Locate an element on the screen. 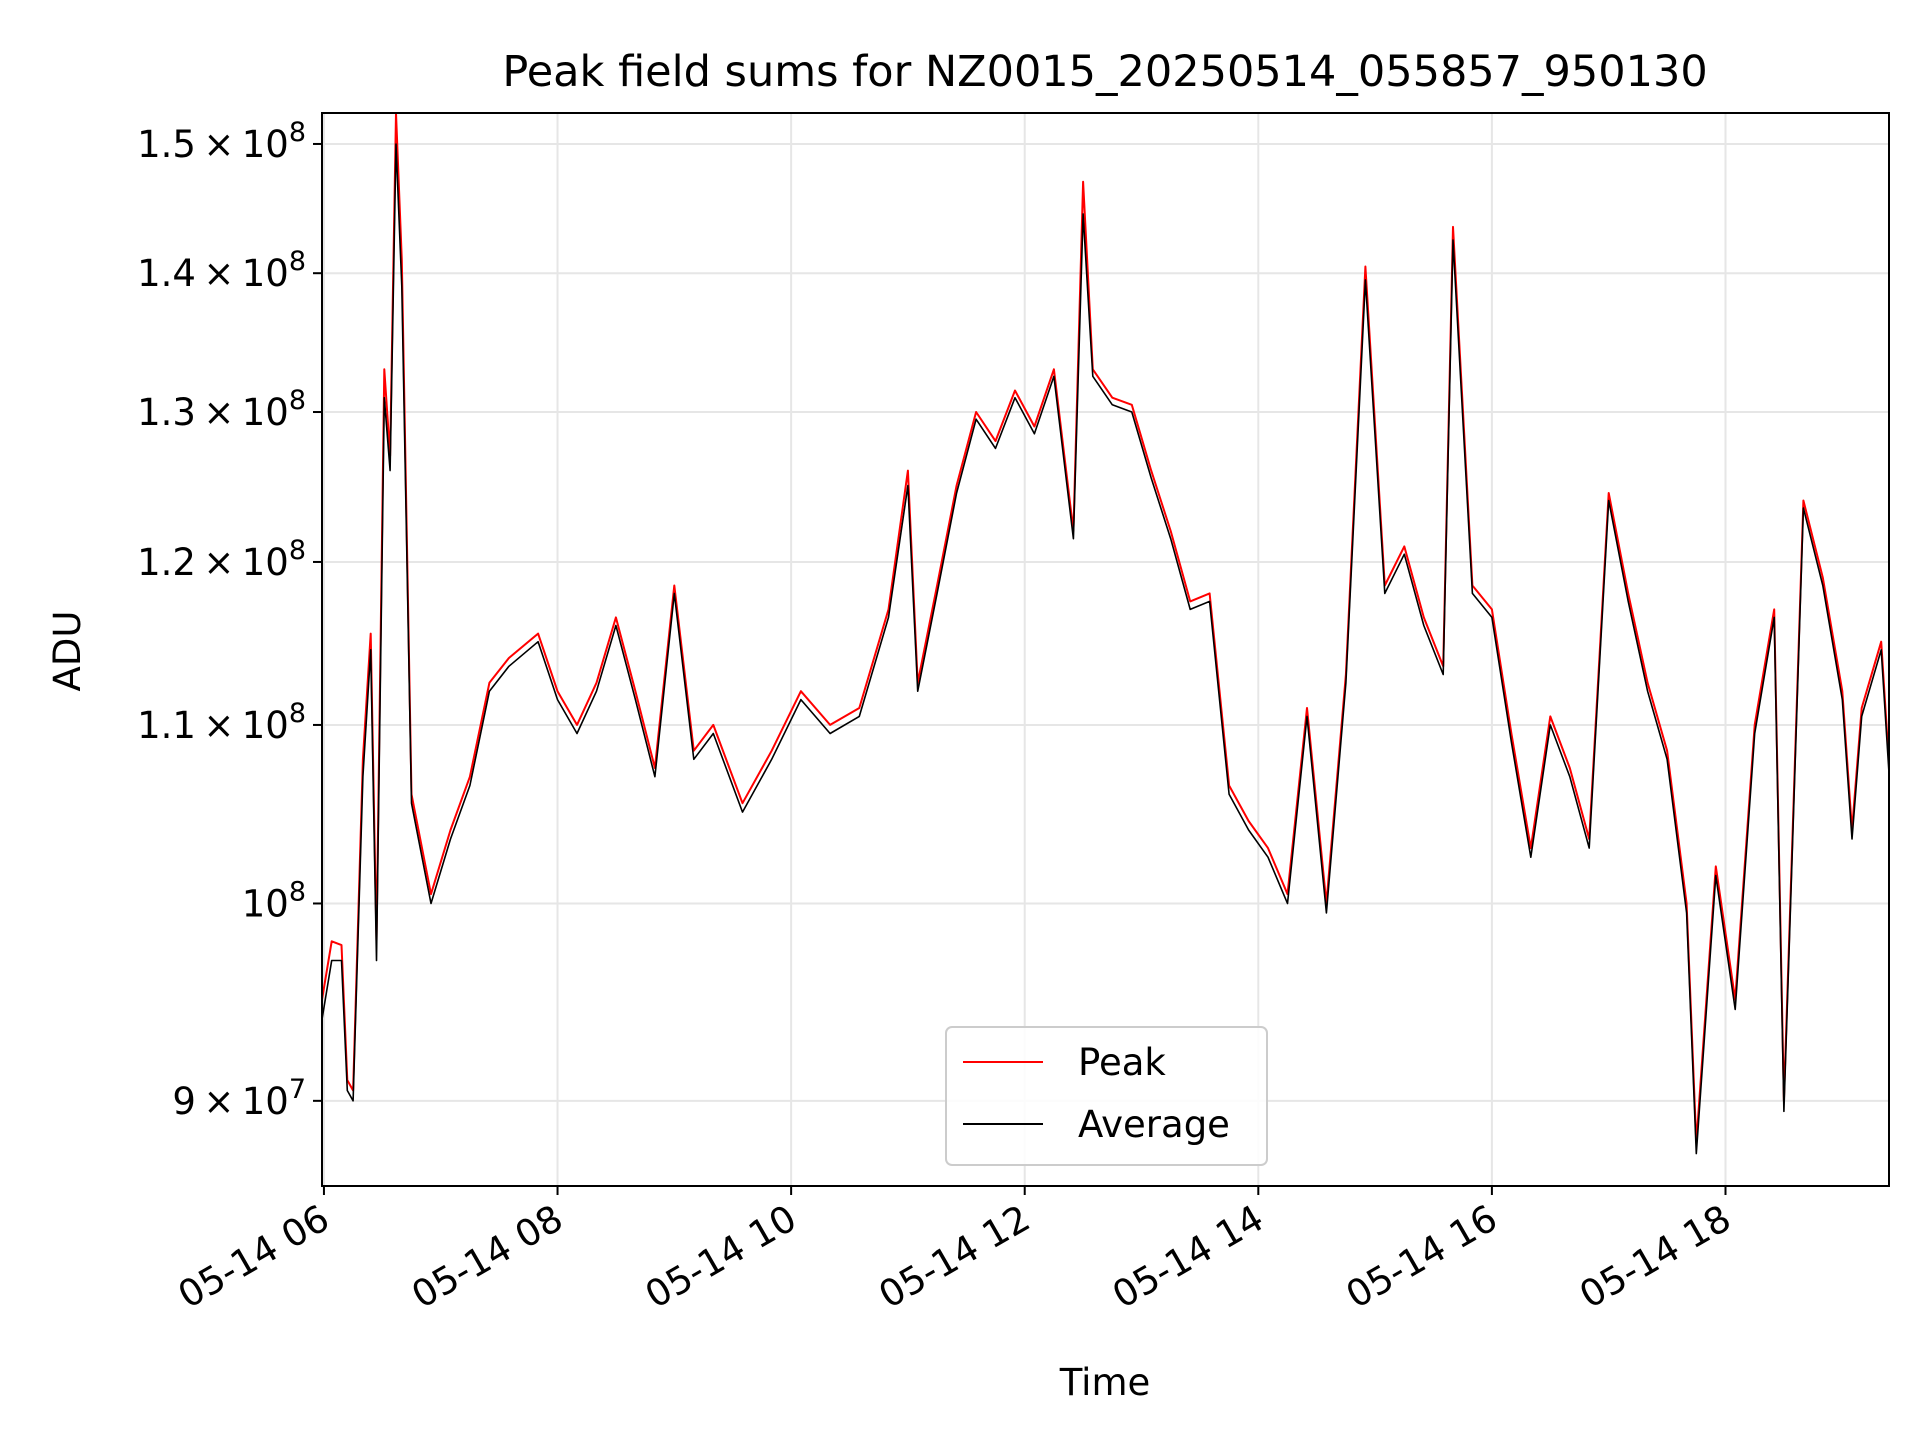  y-tick-label: 9 × 107 is located at coordinates (239, 1098).